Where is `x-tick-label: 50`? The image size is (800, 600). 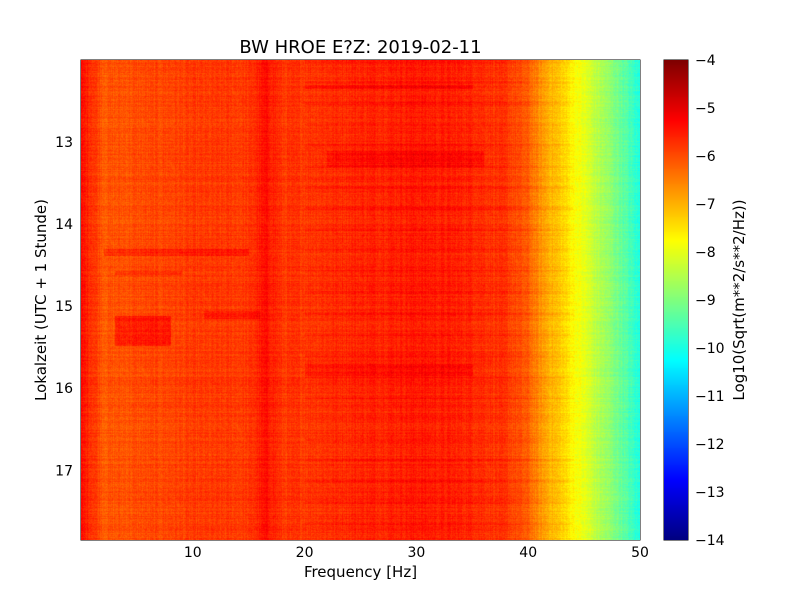 x-tick-label: 50 is located at coordinates (640, 553).